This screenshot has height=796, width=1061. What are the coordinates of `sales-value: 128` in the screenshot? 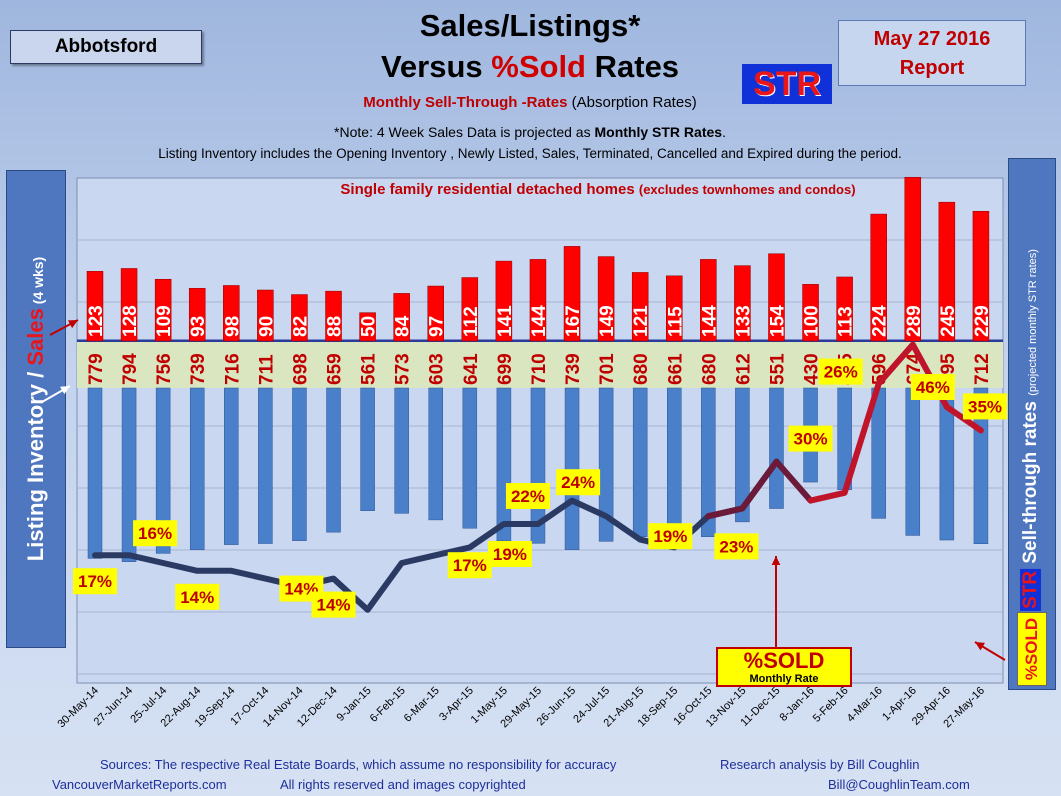 It's located at (130, 321).